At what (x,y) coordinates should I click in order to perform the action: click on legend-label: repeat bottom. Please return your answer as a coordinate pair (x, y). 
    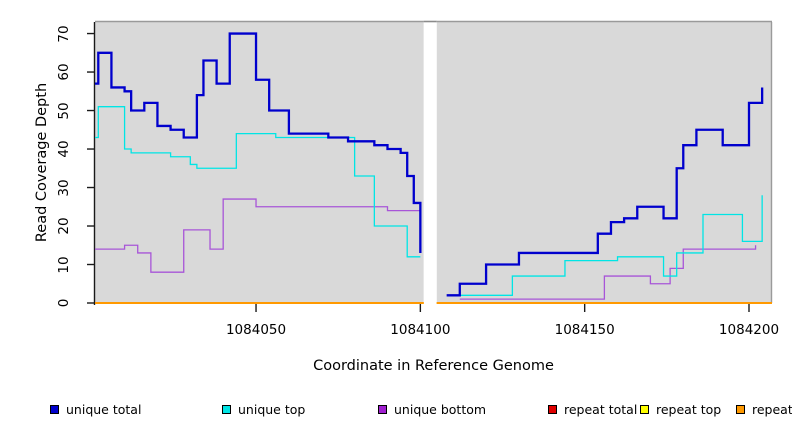
    Looking at the image, I should click on (772, 409).